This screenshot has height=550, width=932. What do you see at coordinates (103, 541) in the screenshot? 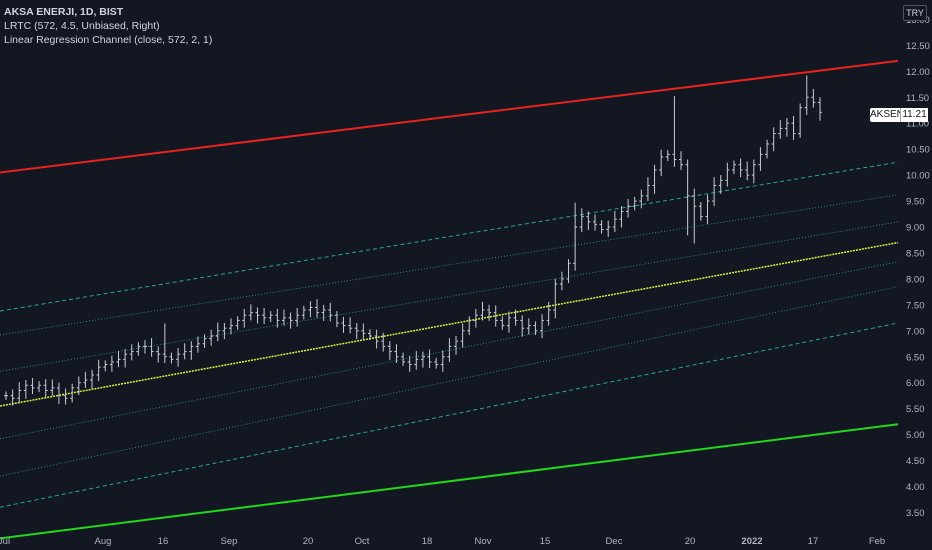
I see `x-tick-label: Aug` at bounding box center [103, 541].